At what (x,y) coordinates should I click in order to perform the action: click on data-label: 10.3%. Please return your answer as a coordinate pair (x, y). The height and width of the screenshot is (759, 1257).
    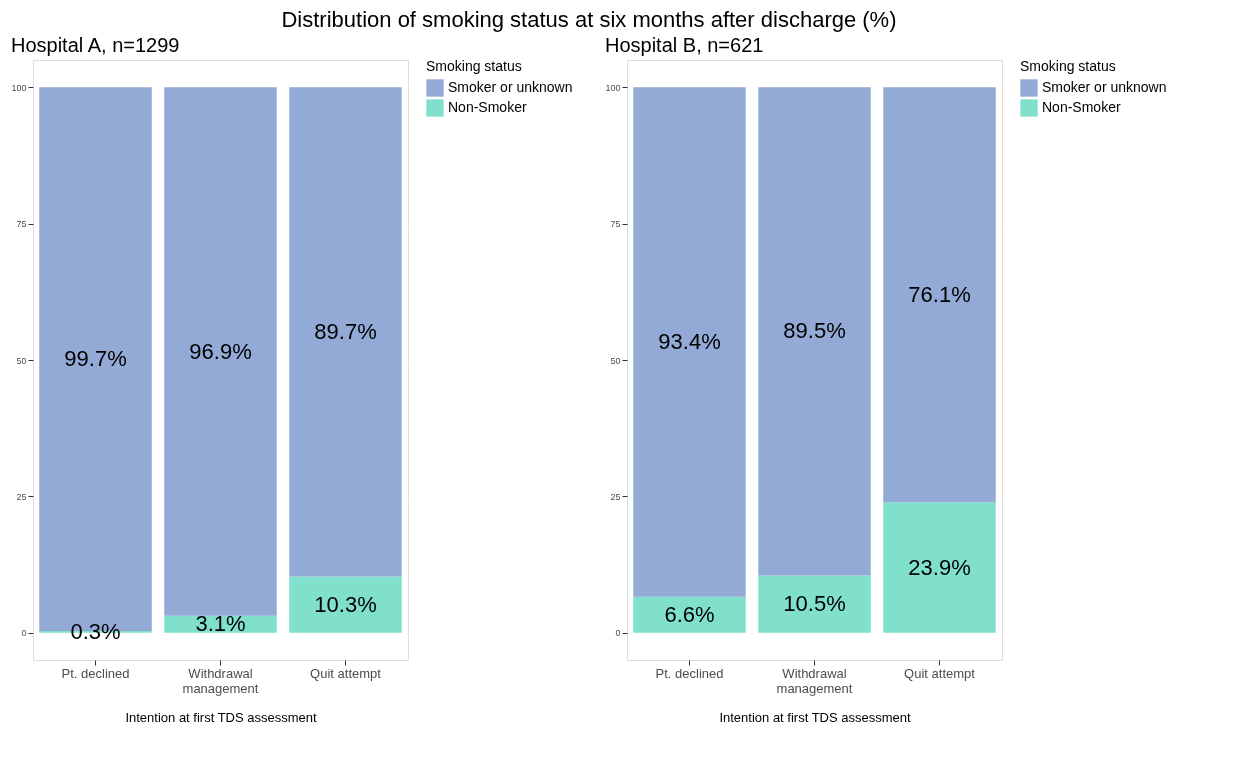
    Looking at the image, I should click on (345, 604).